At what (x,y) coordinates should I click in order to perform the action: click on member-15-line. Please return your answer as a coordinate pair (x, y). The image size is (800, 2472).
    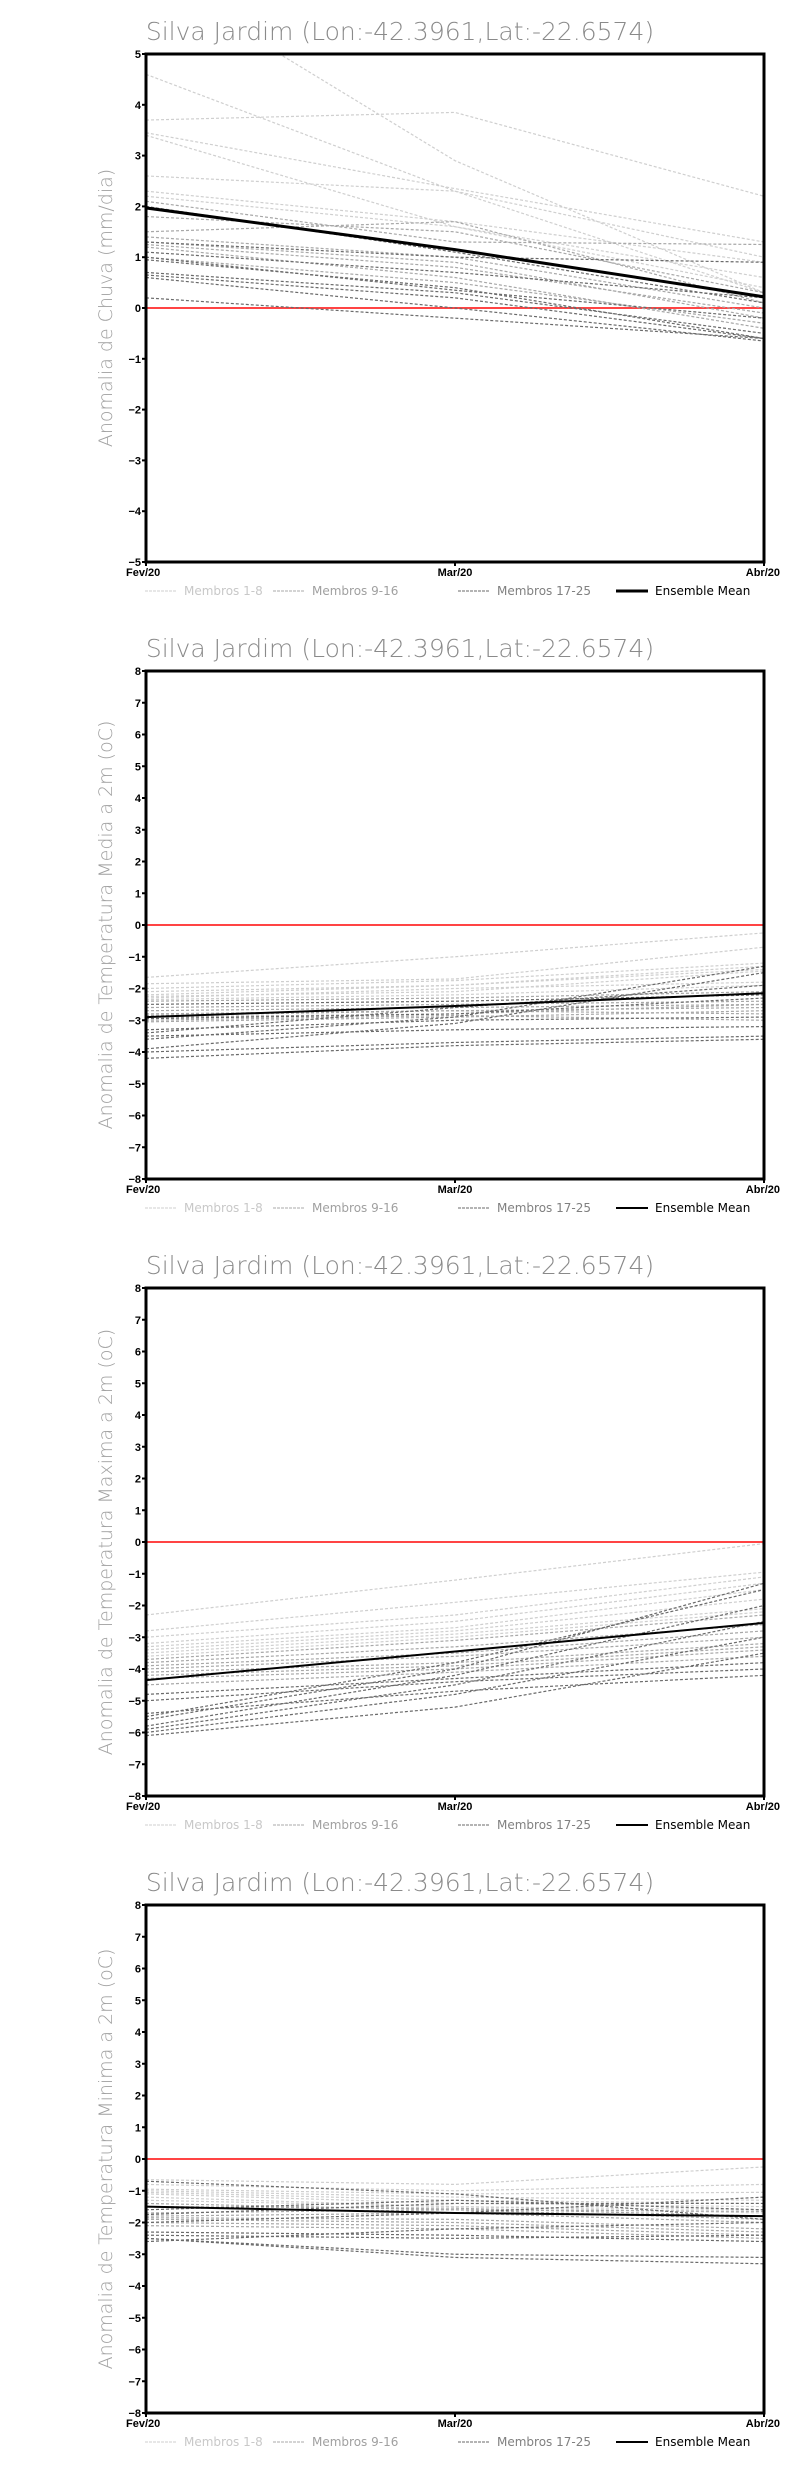
    Looking at the image, I should click on (455, 287).